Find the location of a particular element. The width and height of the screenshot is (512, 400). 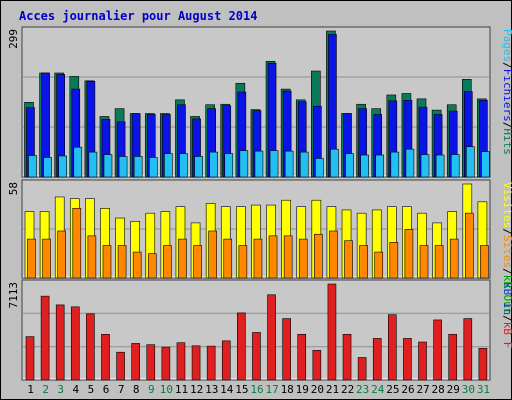

x-tick-label: 27 is located at coordinates (422, 389).